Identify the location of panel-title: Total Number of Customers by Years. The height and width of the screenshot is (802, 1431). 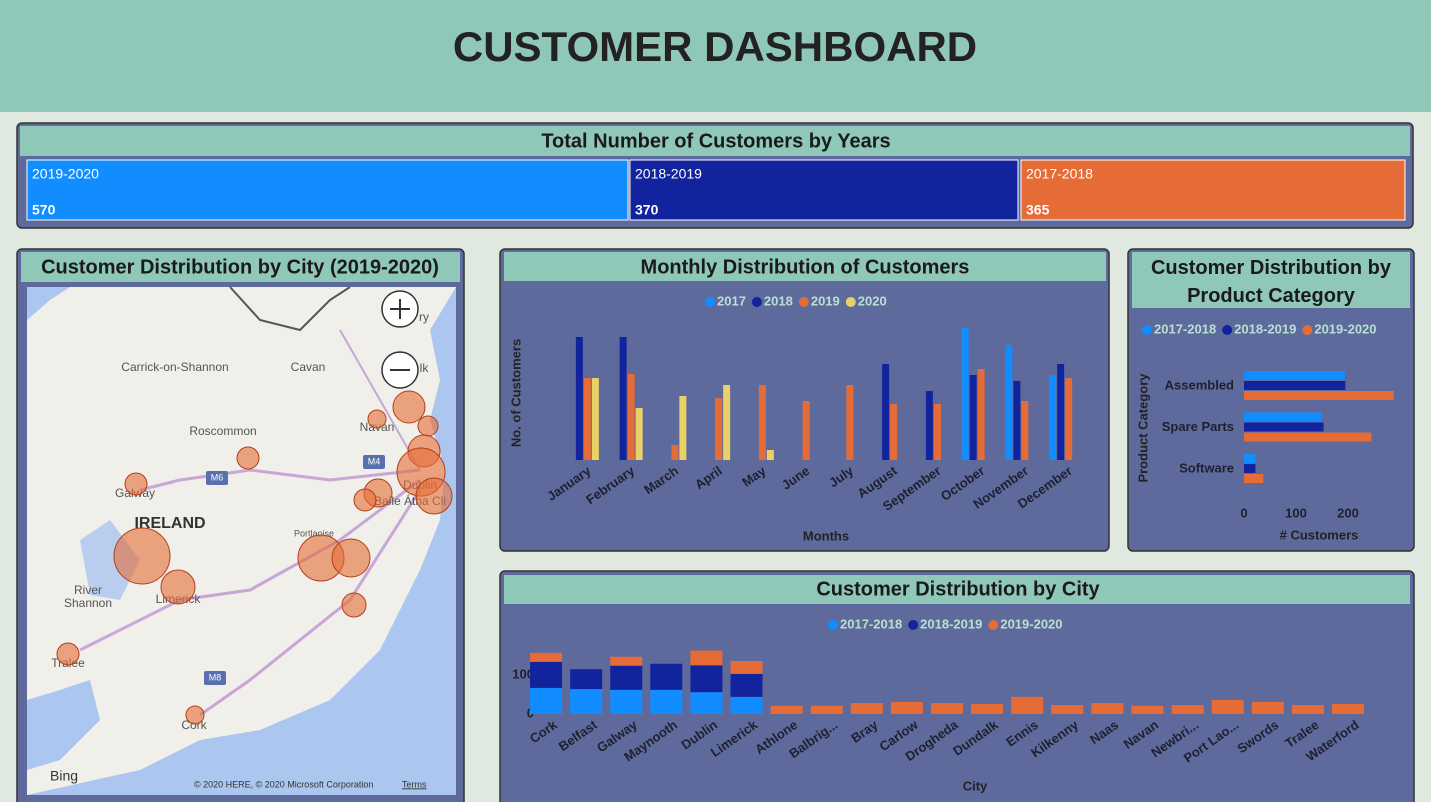
(715, 141).